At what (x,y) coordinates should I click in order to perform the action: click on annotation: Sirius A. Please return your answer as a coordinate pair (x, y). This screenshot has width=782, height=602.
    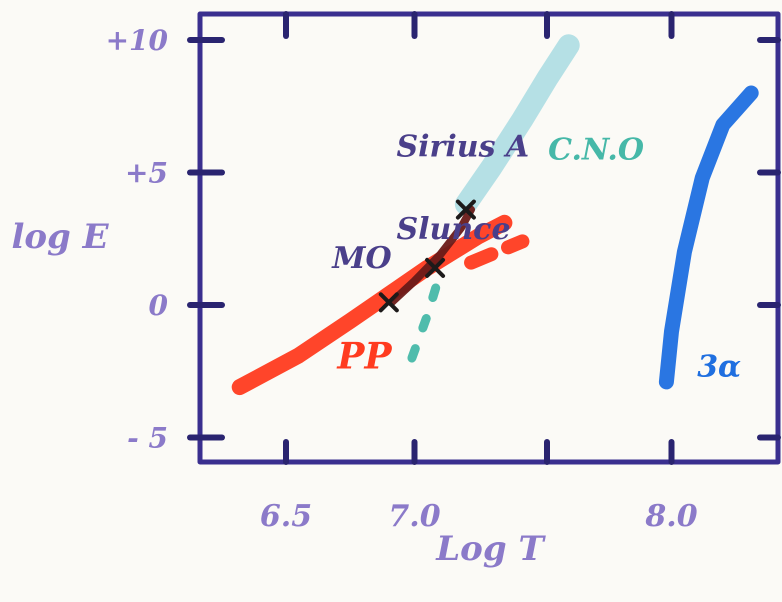
    Looking at the image, I should click on (463, 147).